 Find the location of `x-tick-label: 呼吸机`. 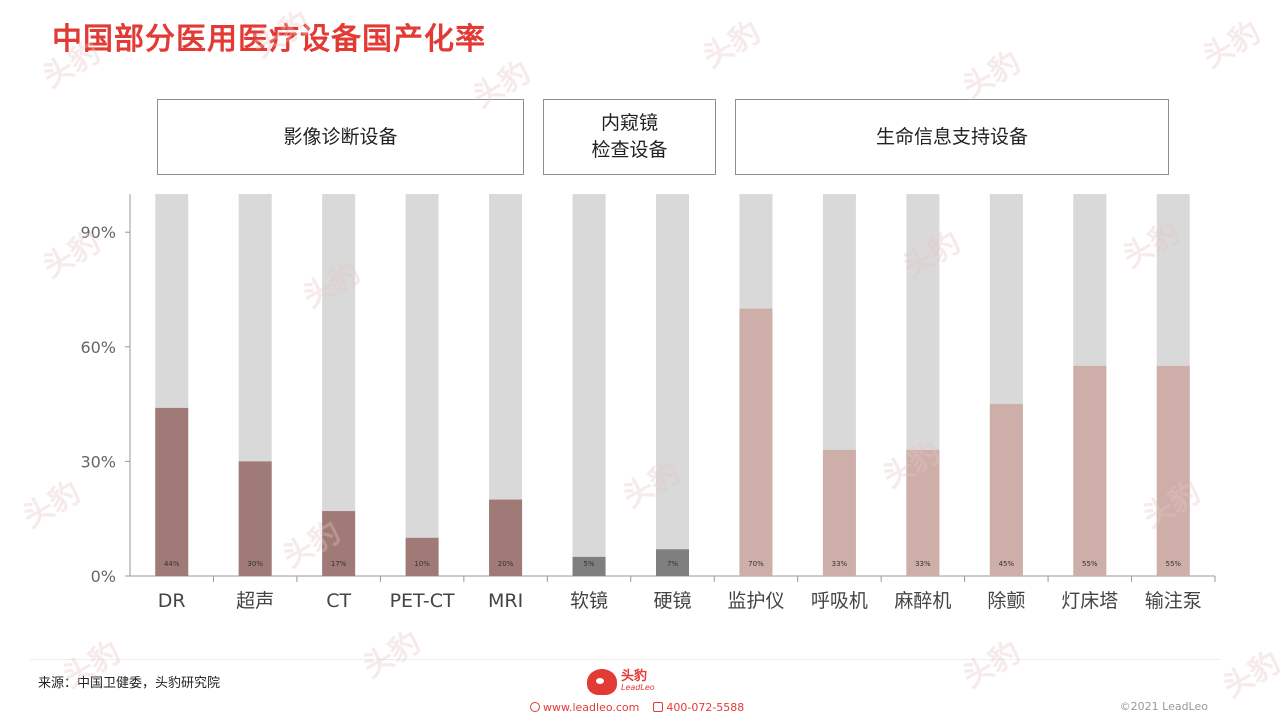

x-tick-label: 呼吸机 is located at coordinates (839, 601).